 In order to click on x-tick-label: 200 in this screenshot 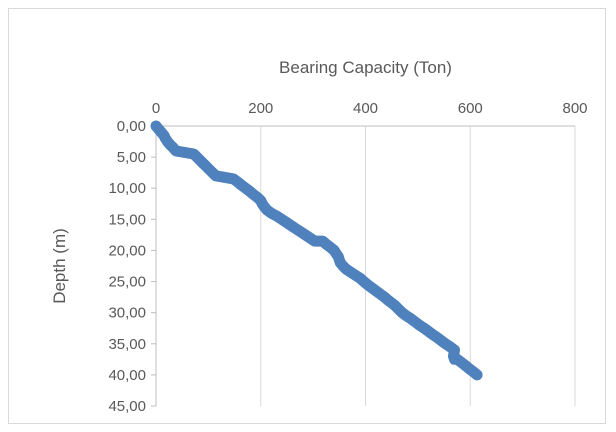, I will do `click(260, 108)`.